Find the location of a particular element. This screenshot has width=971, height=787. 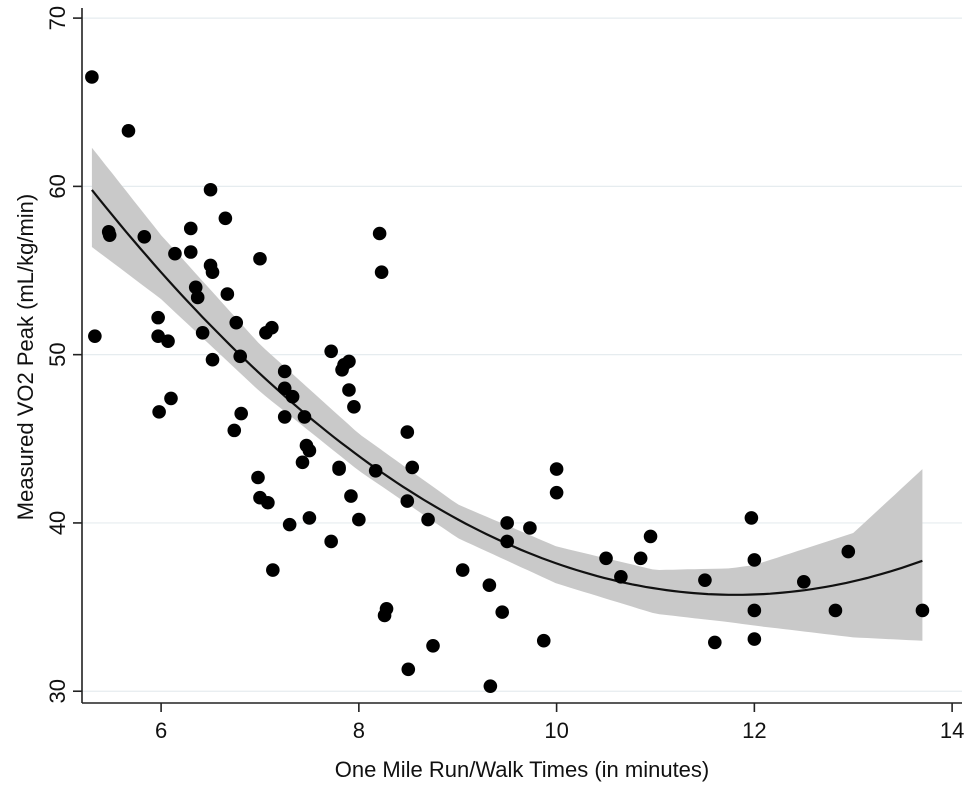

x-tick-label-10: 10 is located at coordinates (556, 730).